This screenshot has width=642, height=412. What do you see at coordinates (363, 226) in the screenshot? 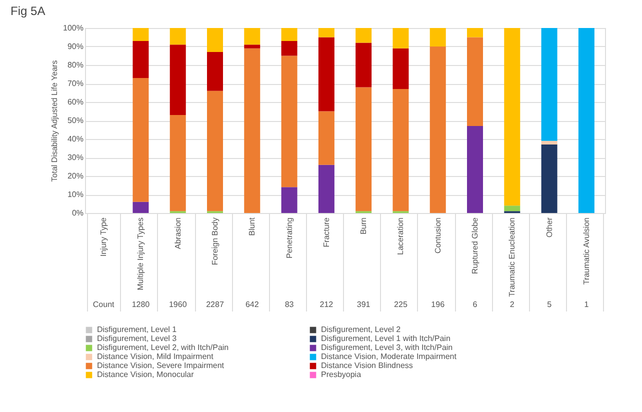
I see `x-tick-label: Burn` at bounding box center [363, 226].